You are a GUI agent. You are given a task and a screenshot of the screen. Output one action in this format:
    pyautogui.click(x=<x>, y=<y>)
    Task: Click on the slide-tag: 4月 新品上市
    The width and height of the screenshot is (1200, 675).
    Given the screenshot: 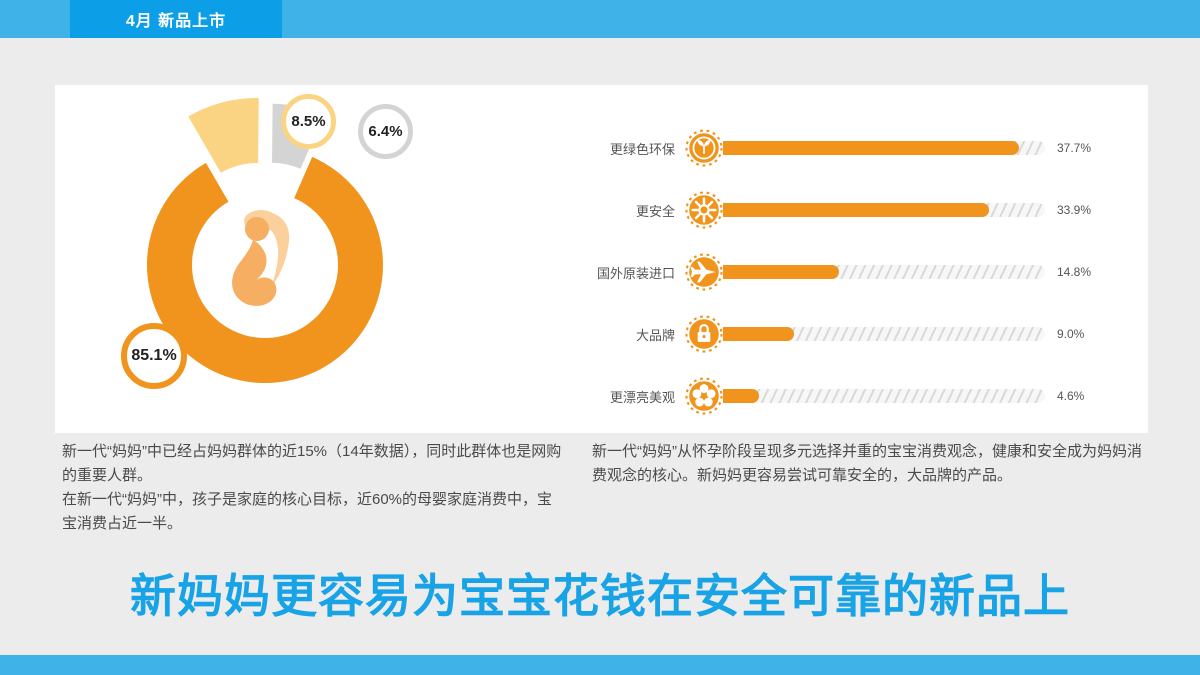 What is the action you would take?
    pyautogui.click(x=176, y=19)
    